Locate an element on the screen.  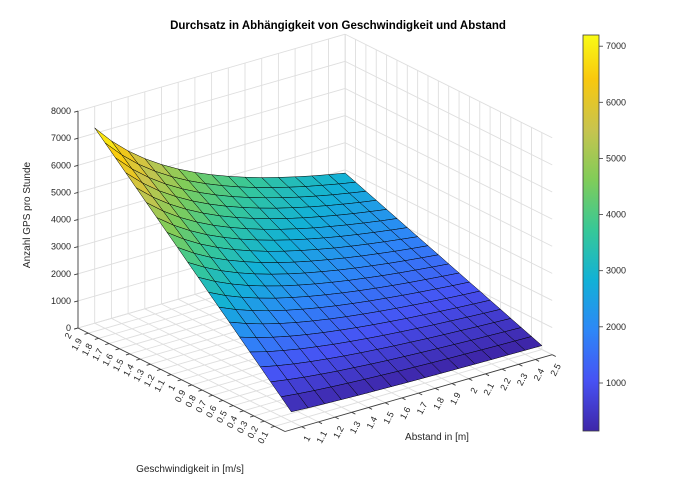
y-axis-label: Geschwindigkeit in [m/s] is located at coordinates (190, 469).